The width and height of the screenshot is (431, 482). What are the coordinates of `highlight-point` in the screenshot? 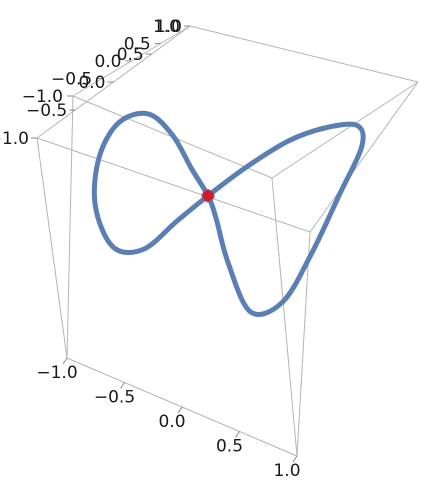 It's located at (208, 196).